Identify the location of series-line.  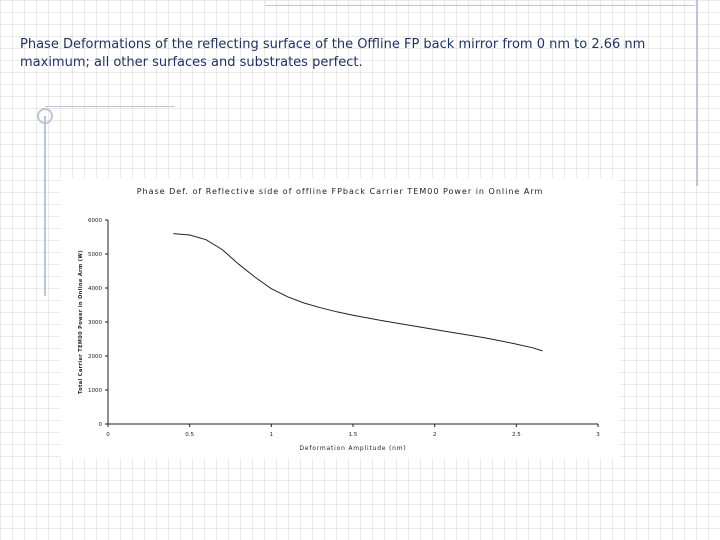
(358, 292).